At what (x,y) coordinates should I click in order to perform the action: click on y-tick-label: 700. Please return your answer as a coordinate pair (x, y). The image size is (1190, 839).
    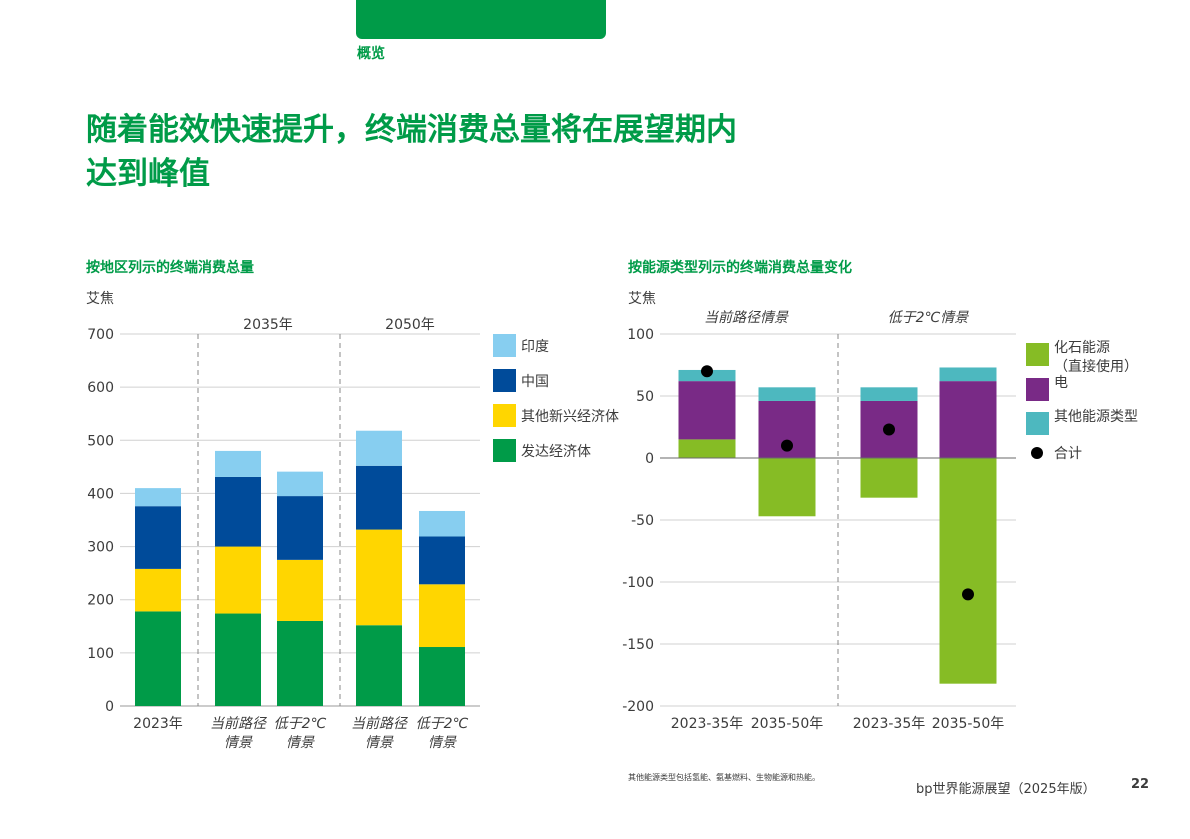
    Looking at the image, I should click on (100, 335).